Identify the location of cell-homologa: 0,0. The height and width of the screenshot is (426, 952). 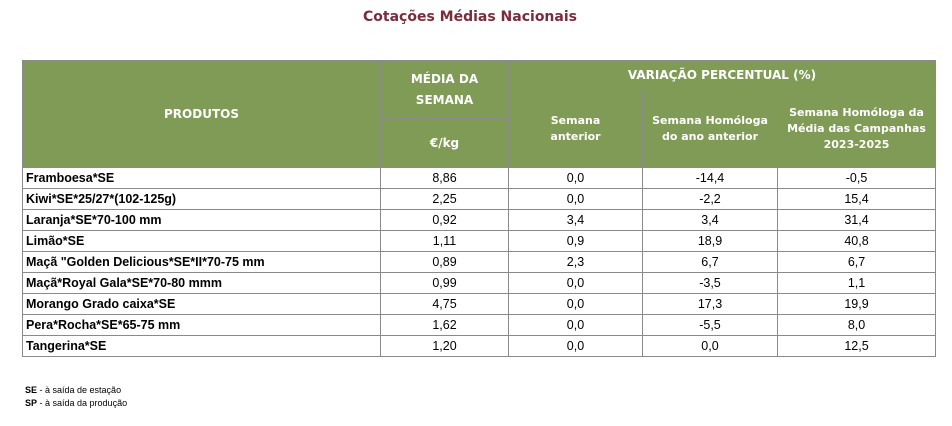
(710, 346).